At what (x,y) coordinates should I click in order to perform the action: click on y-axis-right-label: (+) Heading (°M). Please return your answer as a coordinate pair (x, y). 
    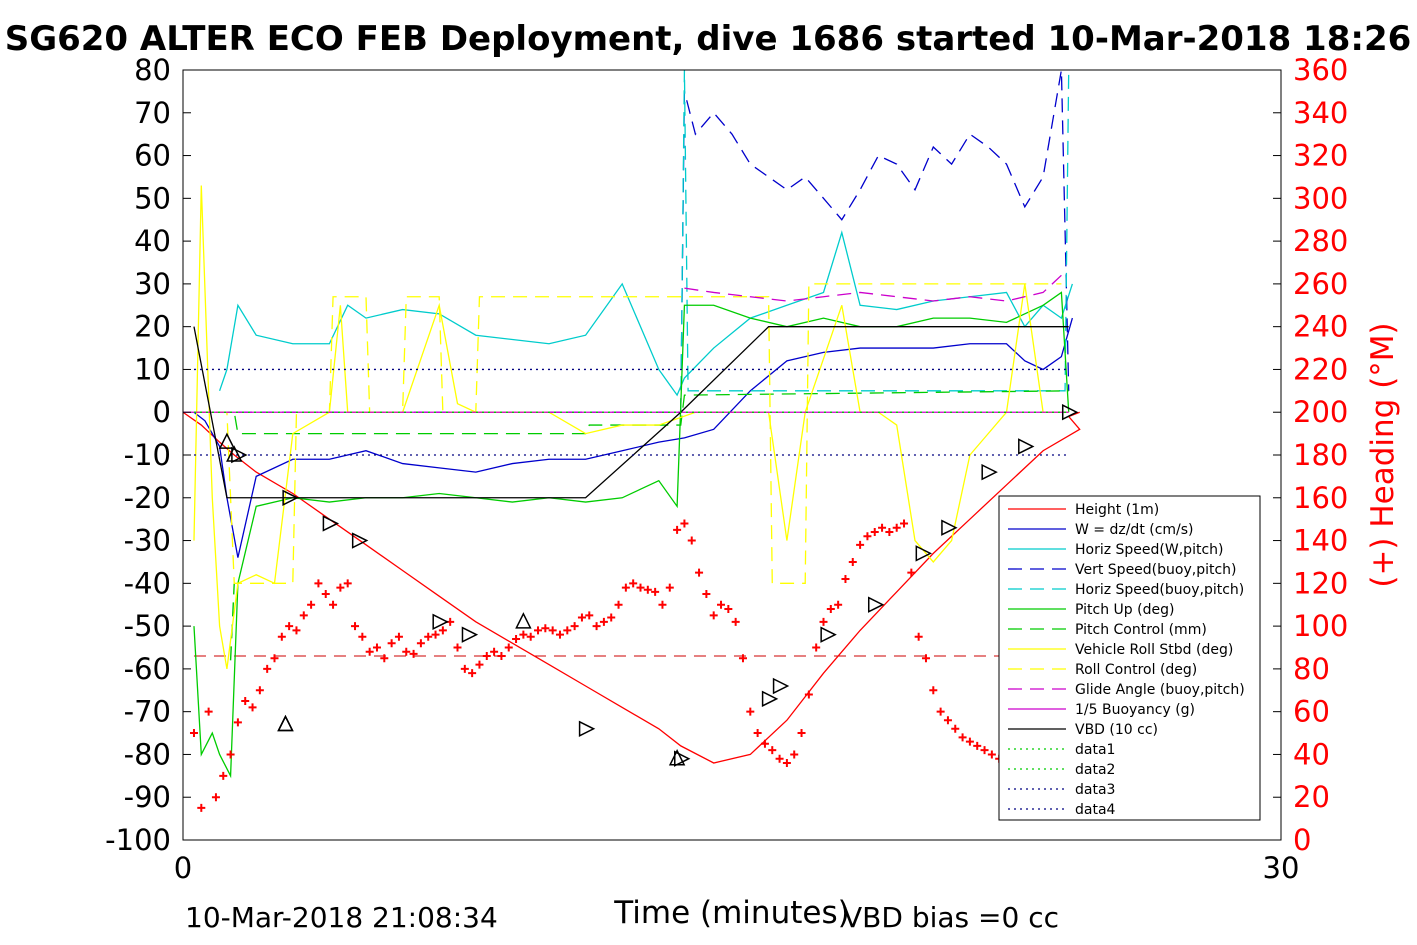
    Looking at the image, I should click on (1383, 454).